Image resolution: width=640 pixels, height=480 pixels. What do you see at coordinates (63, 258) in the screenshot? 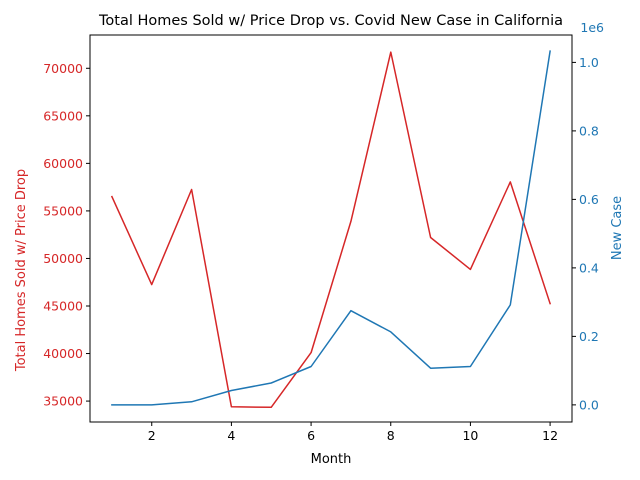
I see `left-y-tick-label: 50000` at bounding box center [63, 258].